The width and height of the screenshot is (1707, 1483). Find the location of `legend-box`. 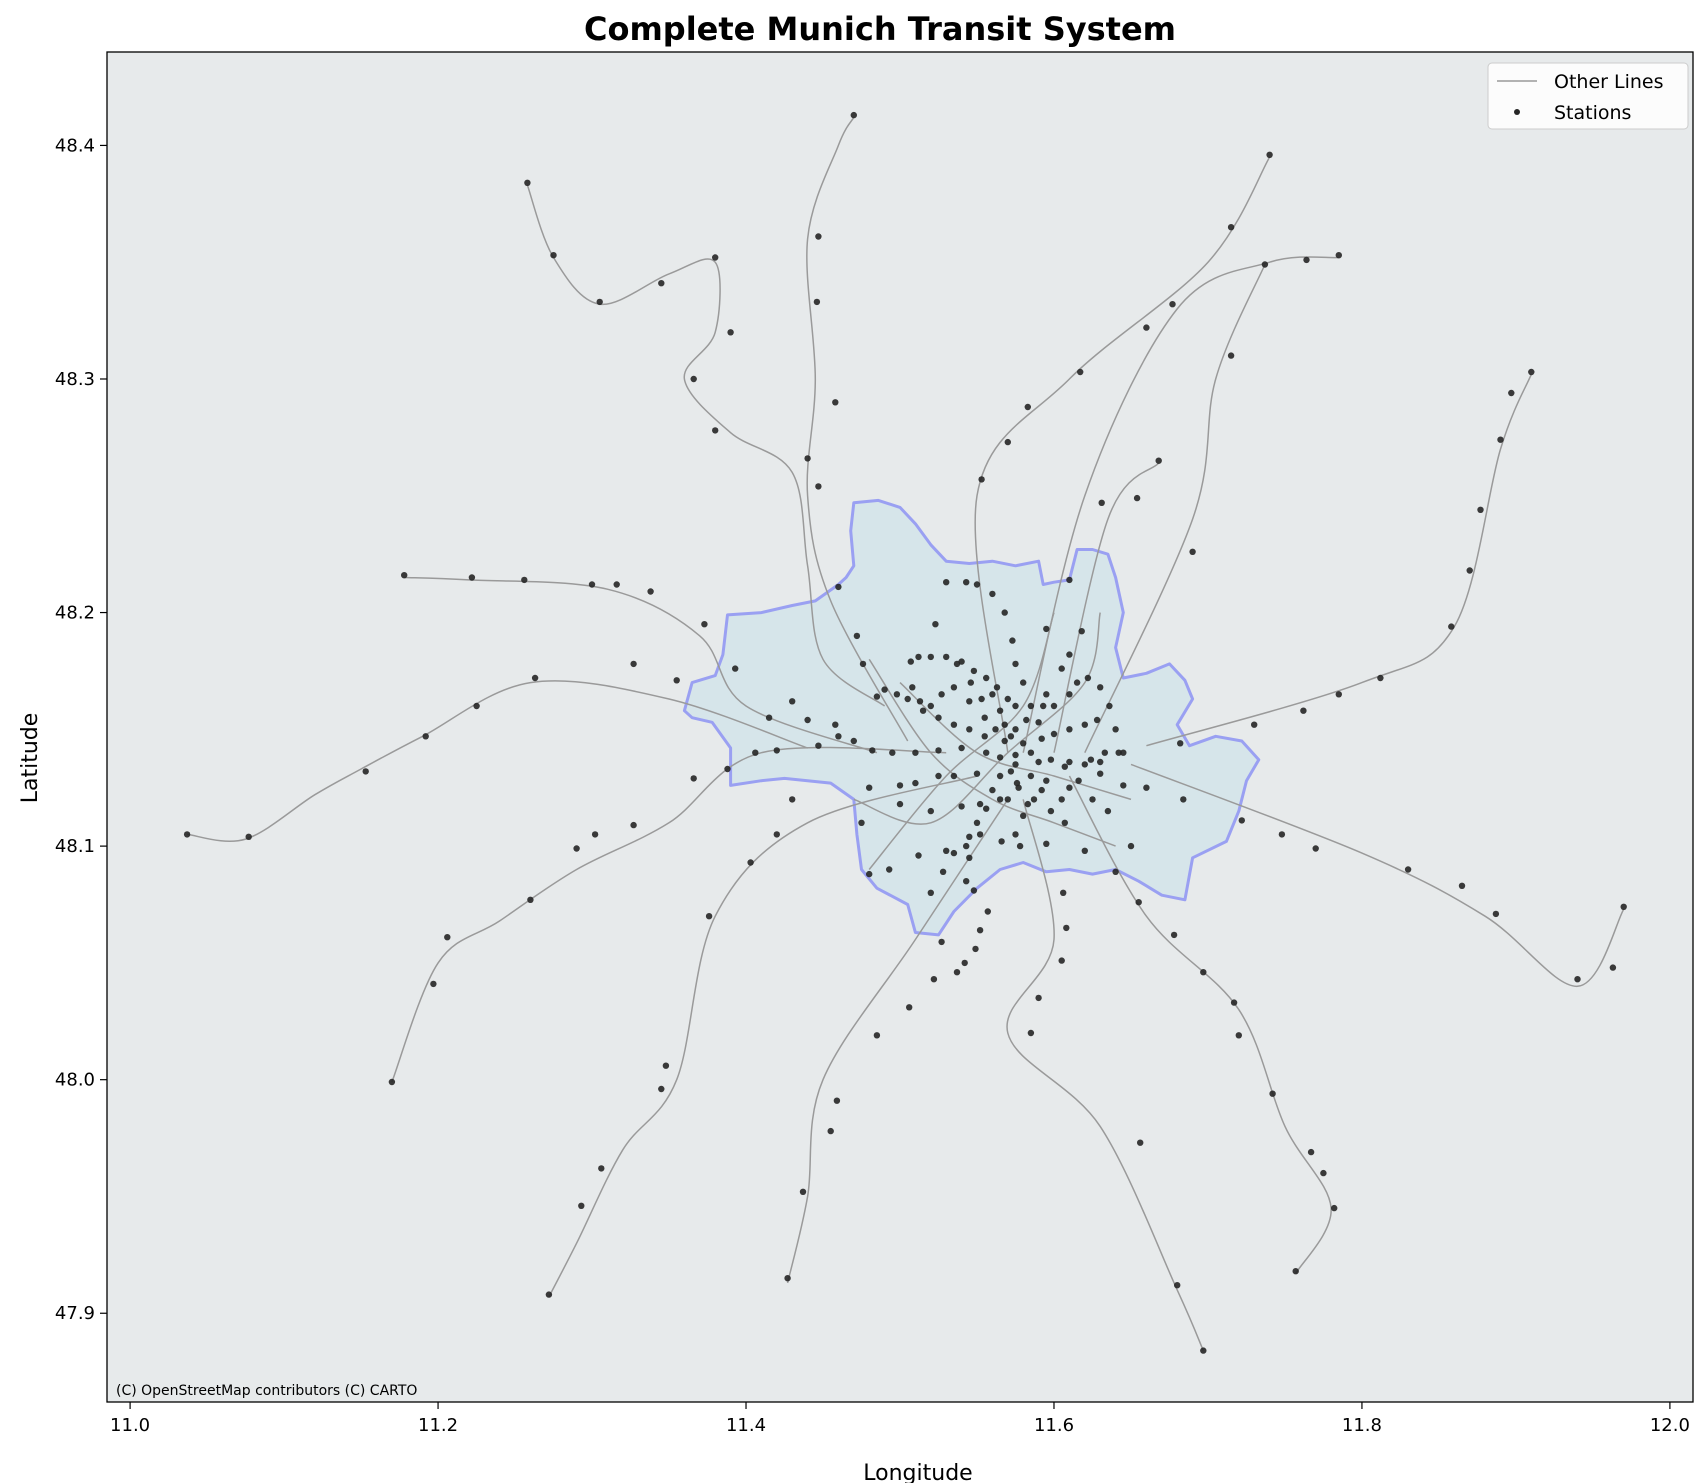

legend-box is located at coordinates (1588, 96).